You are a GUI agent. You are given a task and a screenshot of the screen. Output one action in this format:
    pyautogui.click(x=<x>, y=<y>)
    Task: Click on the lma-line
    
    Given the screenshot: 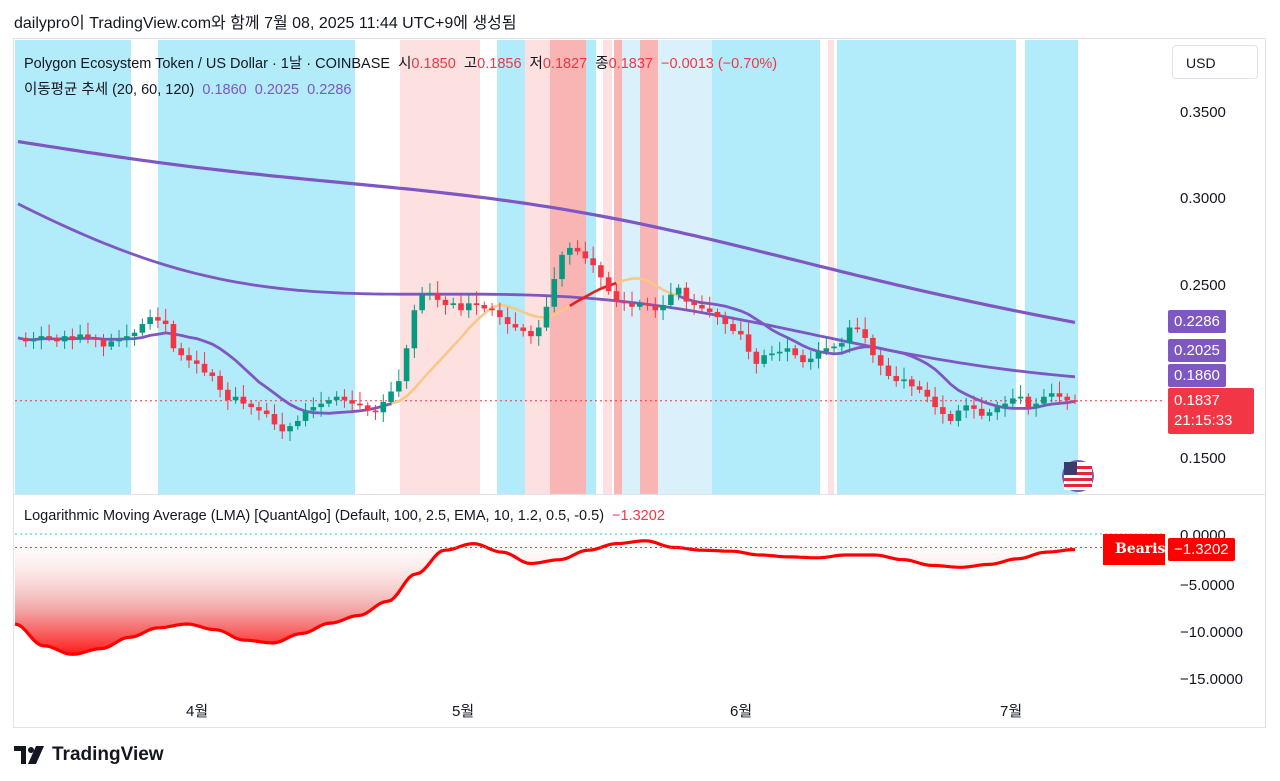 What is the action you would take?
    pyautogui.click(x=545, y=597)
    